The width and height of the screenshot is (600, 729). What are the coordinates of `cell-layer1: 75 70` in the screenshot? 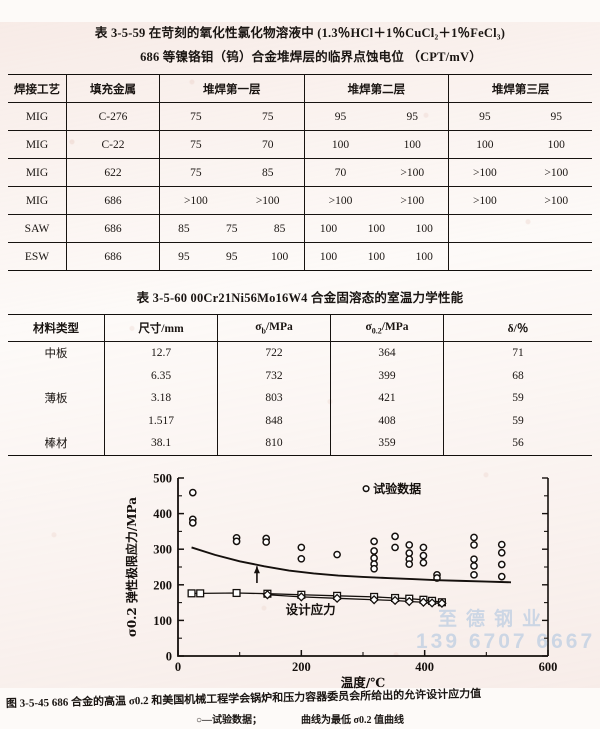 It's located at (232, 144).